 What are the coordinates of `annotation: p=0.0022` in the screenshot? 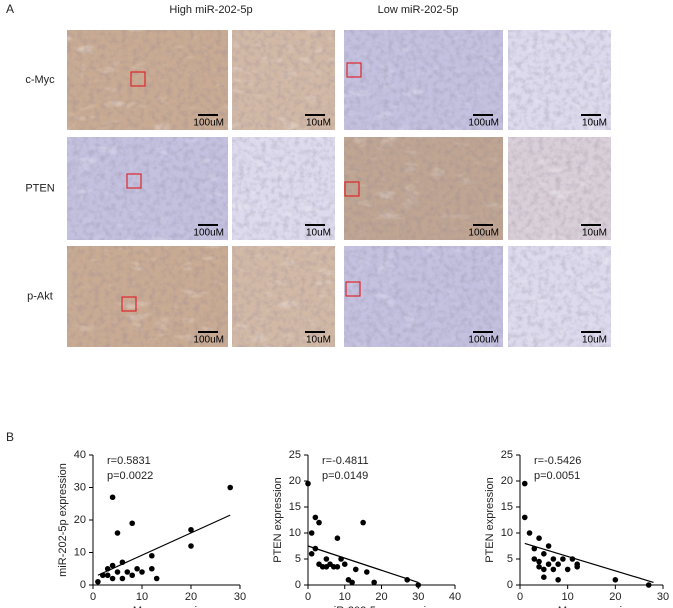 It's located at (130, 476).